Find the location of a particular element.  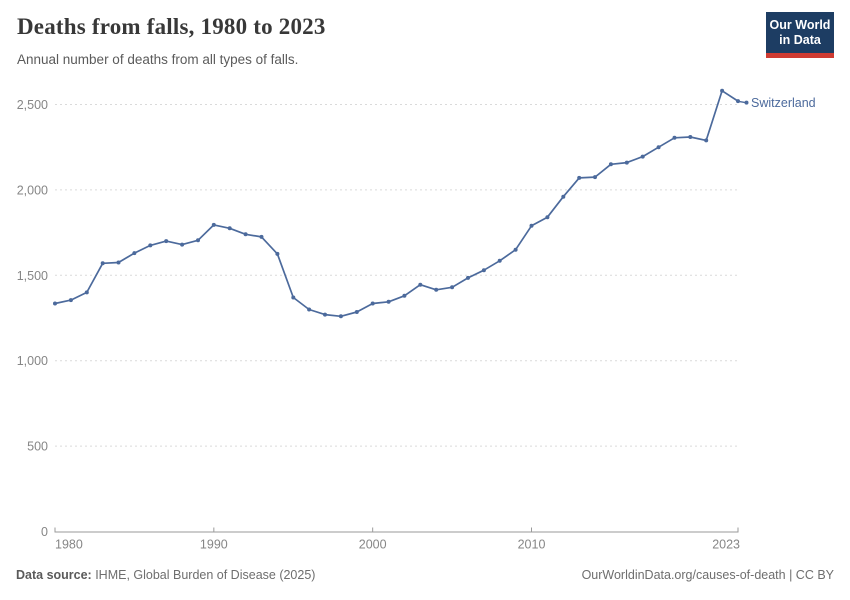

data-point-1994 is located at coordinates (277, 253).